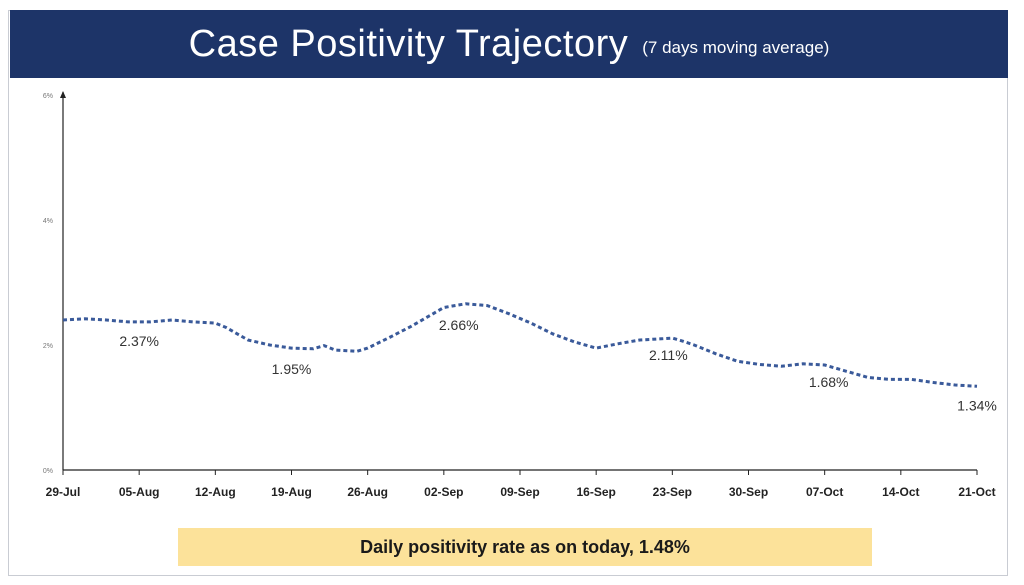 The image size is (1024, 585). Describe the element at coordinates (595, 492) in the screenshot. I see `x-tick-label: 16-Sep` at that location.